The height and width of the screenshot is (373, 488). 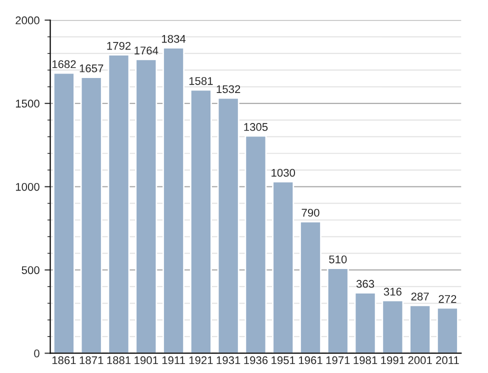 What do you see at coordinates (447, 299) in the screenshot?
I see `data-label: 272` at bounding box center [447, 299].